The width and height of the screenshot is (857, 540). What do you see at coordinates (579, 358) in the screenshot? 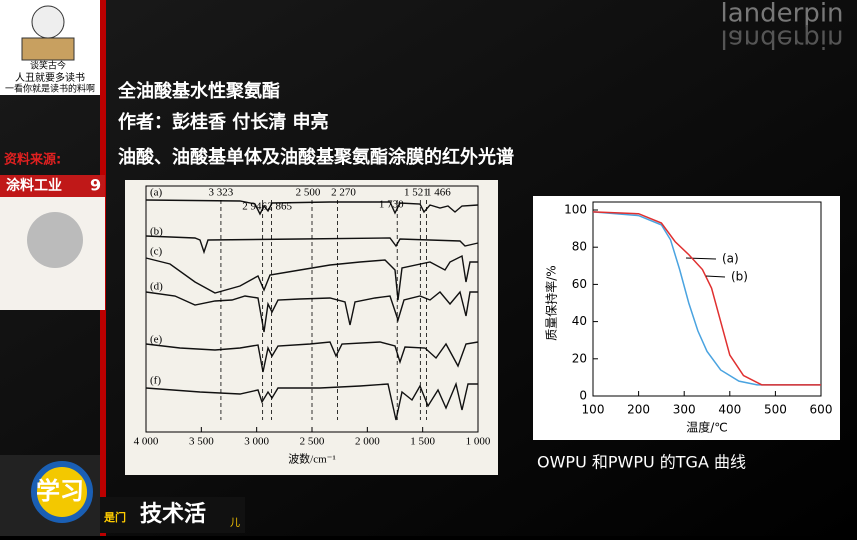
I see `y-tick-label: 20` at bounding box center [579, 358].